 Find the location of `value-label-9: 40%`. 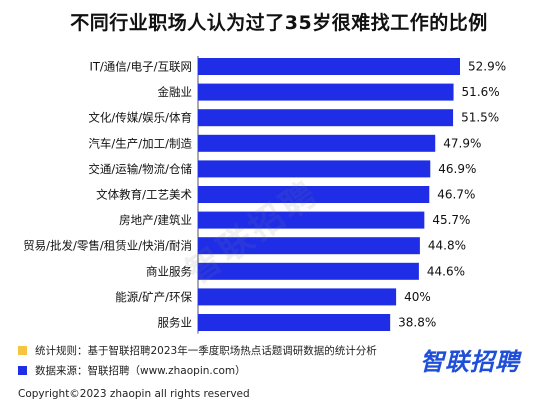

value-label-9: 40% is located at coordinates (417, 297).